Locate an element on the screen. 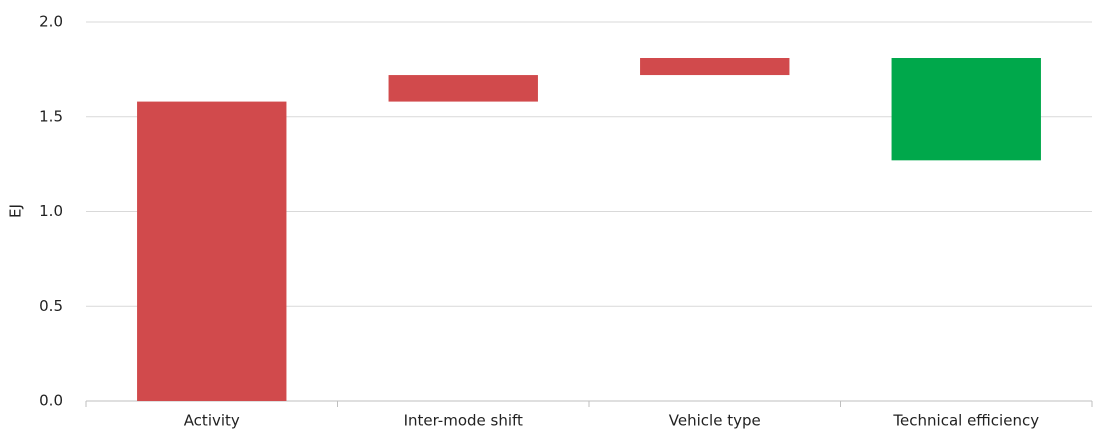 The height and width of the screenshot is (432, 1118). y-tick-label: 2.0 is located at coordinates (51, 22).